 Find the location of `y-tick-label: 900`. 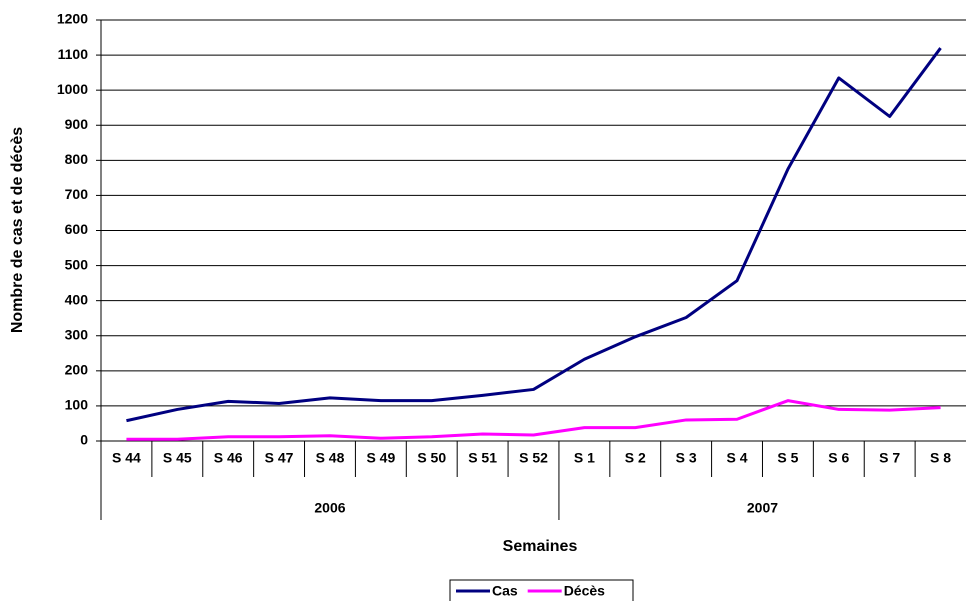

y-tick-label: 900 is located at coordinates (77, 124).